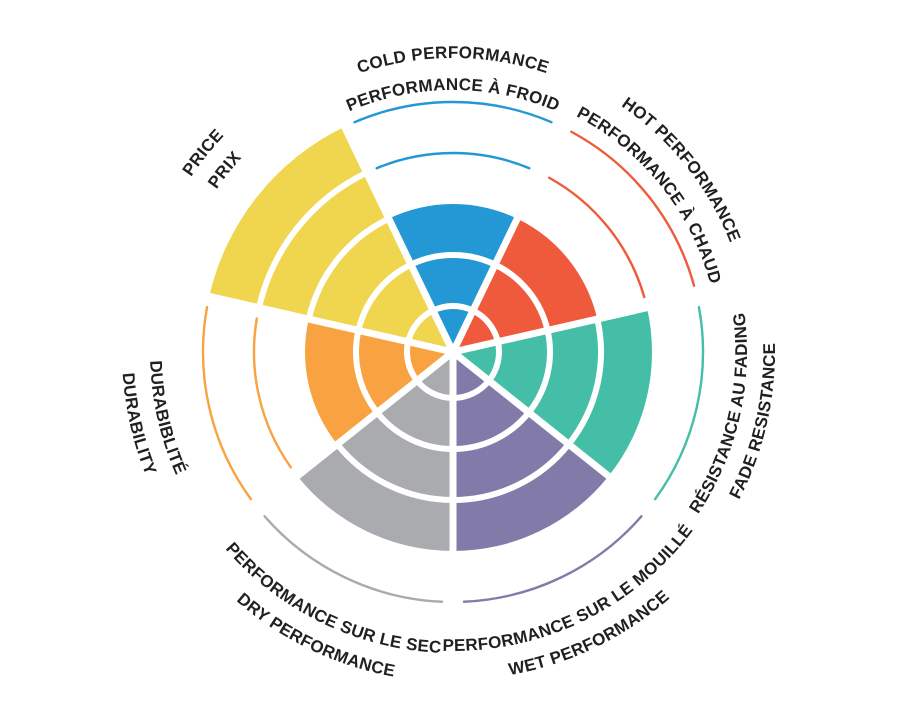 The image size is (900, 720). What do you see at coordinates (453, 260) in the screenshot?
I see `cold-performance-ring-divider` at bounding box center [453, 260].